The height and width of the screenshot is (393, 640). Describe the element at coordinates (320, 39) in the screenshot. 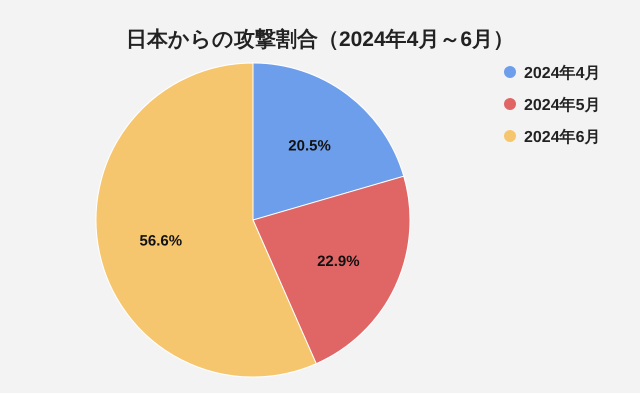

I see `chart-title: 日本からの攻撃割合（2024年4月～6月）` at that location.